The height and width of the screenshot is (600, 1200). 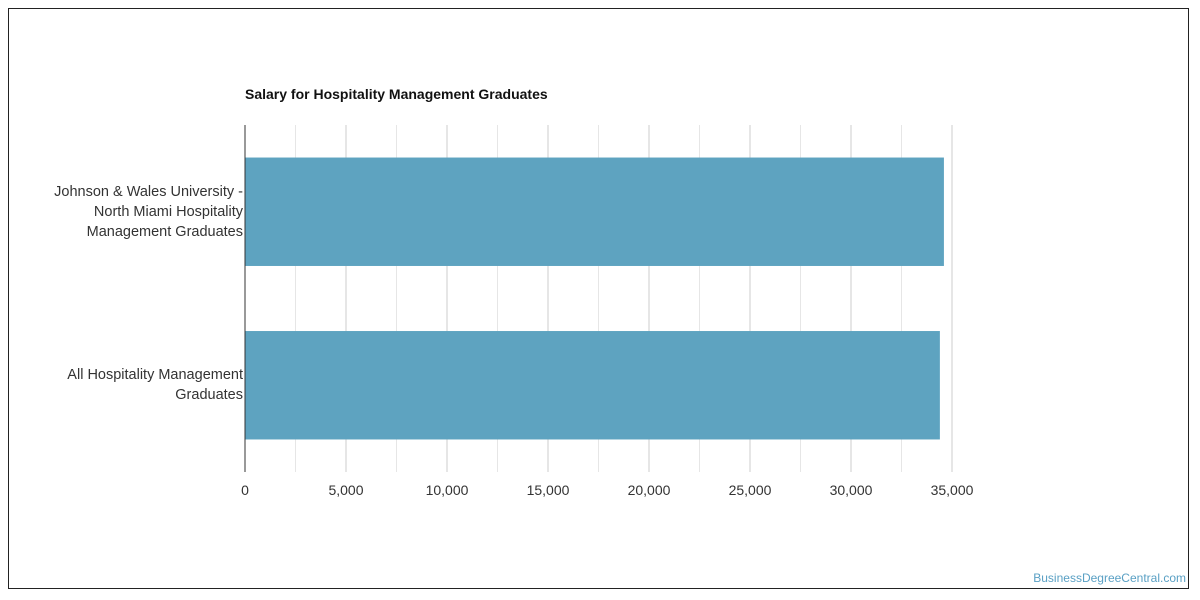 I want to click on y-category-label-line: North Miami Hospitality, so click(x=168, y=211).